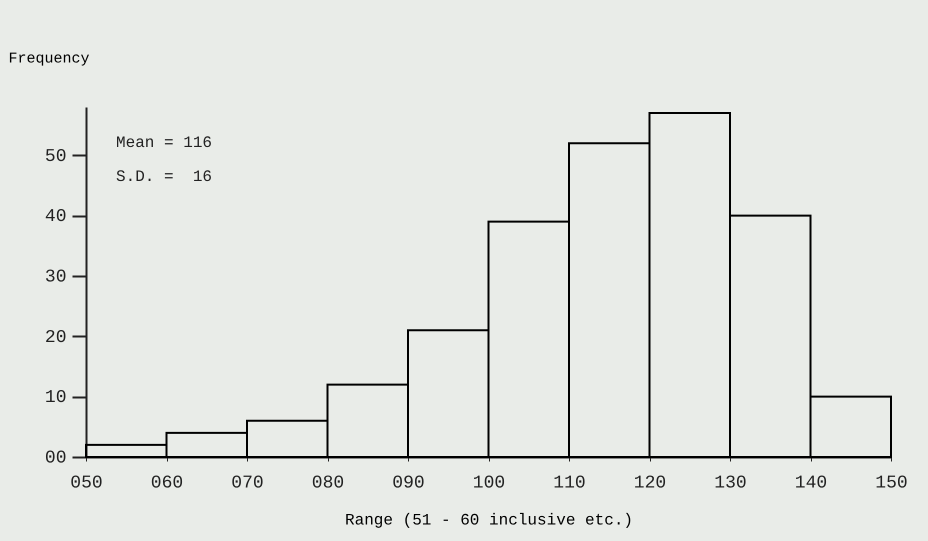 This screenshot has width=928, height=541. I want to click on x-tick-label: 120, so click(650, 484).